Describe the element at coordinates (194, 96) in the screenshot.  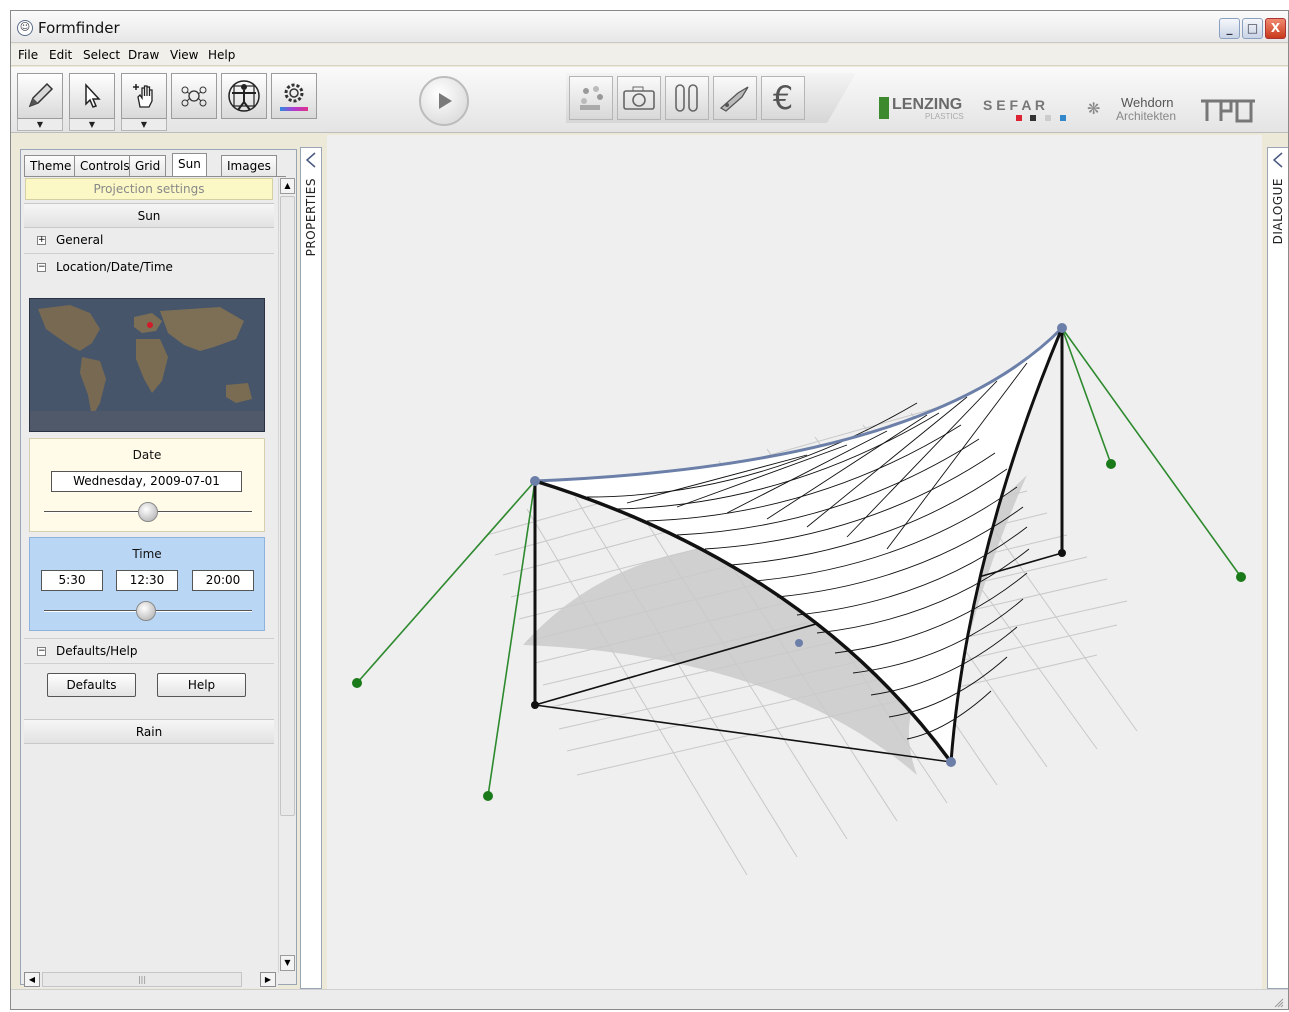
I see `nodes-icon` at that location.